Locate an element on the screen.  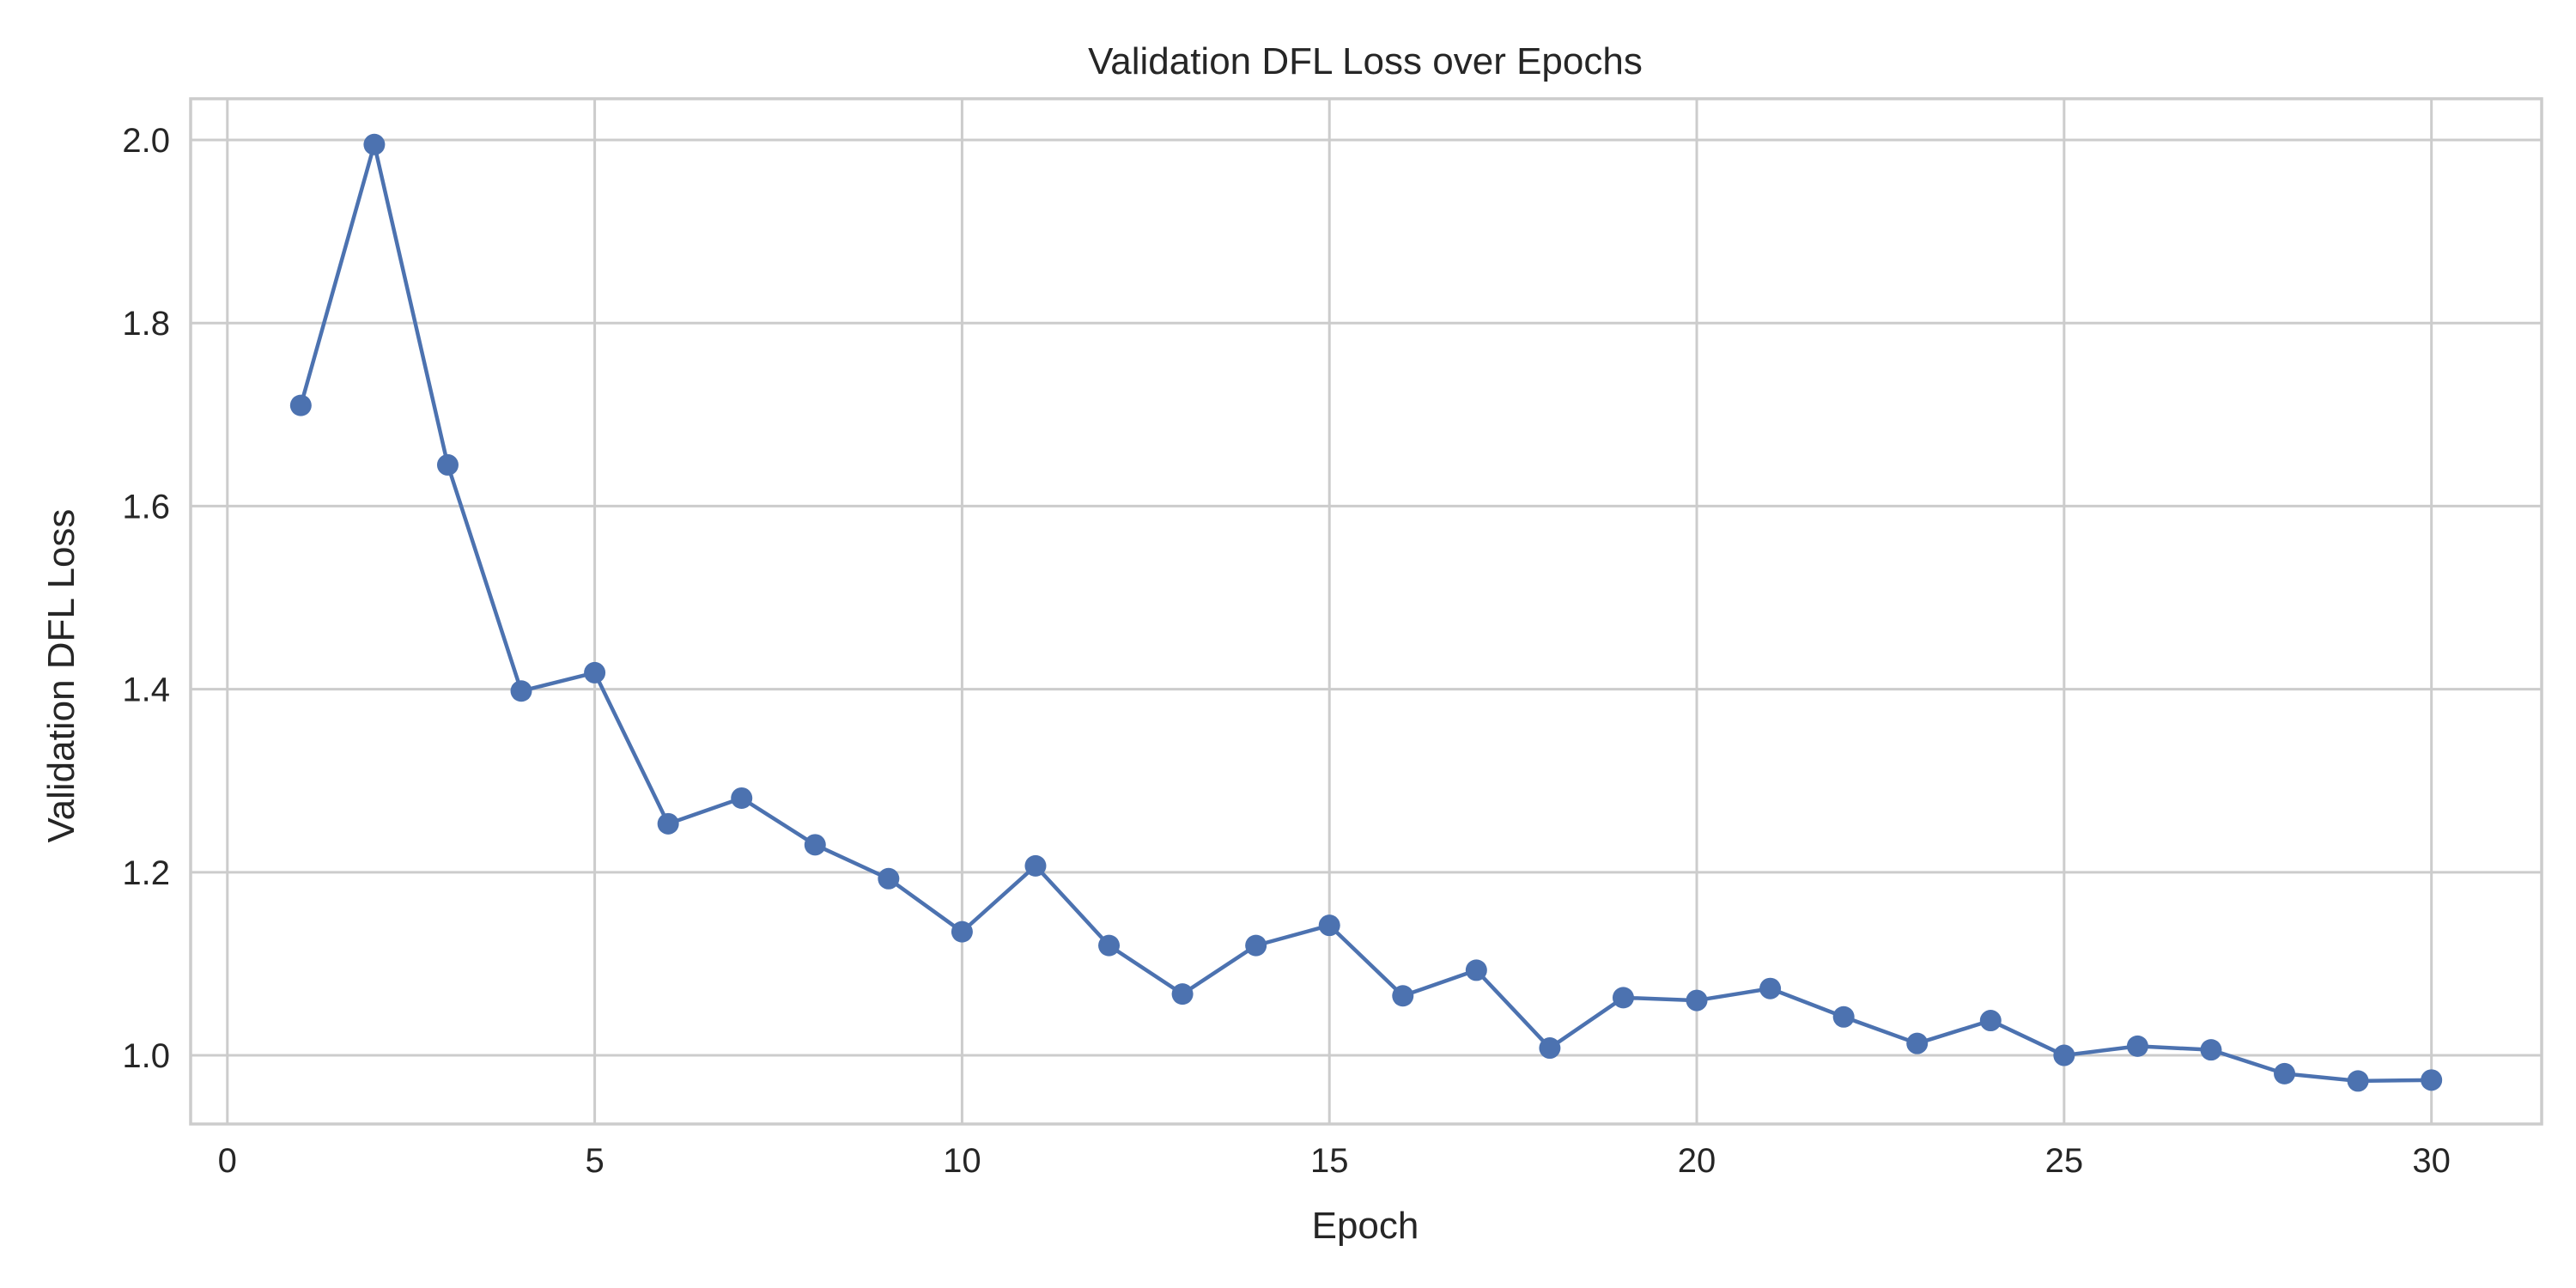
x-tick-label: 15 is located at coordinates (1330, 1161).